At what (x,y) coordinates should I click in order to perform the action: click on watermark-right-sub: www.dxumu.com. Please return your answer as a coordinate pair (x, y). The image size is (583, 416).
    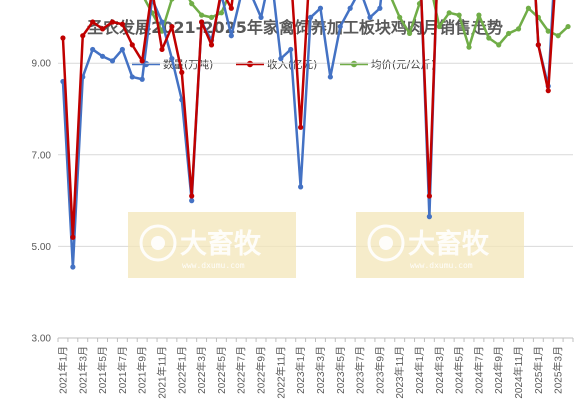
    Looking at the image, I should click on (441, 265).